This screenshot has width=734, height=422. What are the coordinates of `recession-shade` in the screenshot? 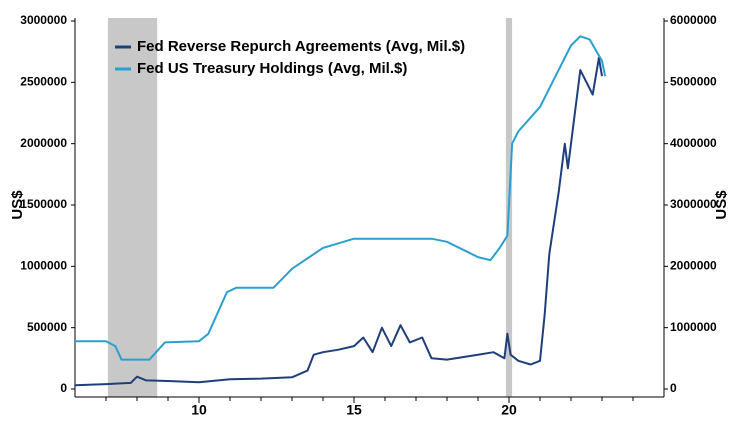 It's located at (132, 207).